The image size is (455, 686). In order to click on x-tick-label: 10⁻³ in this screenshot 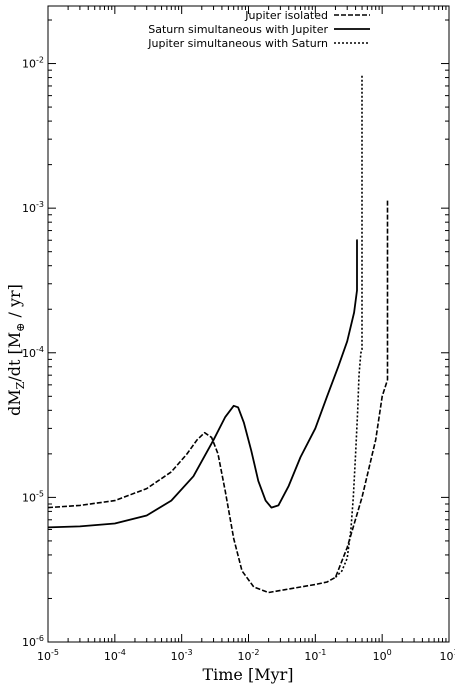, I will do `click(182, 655)`.